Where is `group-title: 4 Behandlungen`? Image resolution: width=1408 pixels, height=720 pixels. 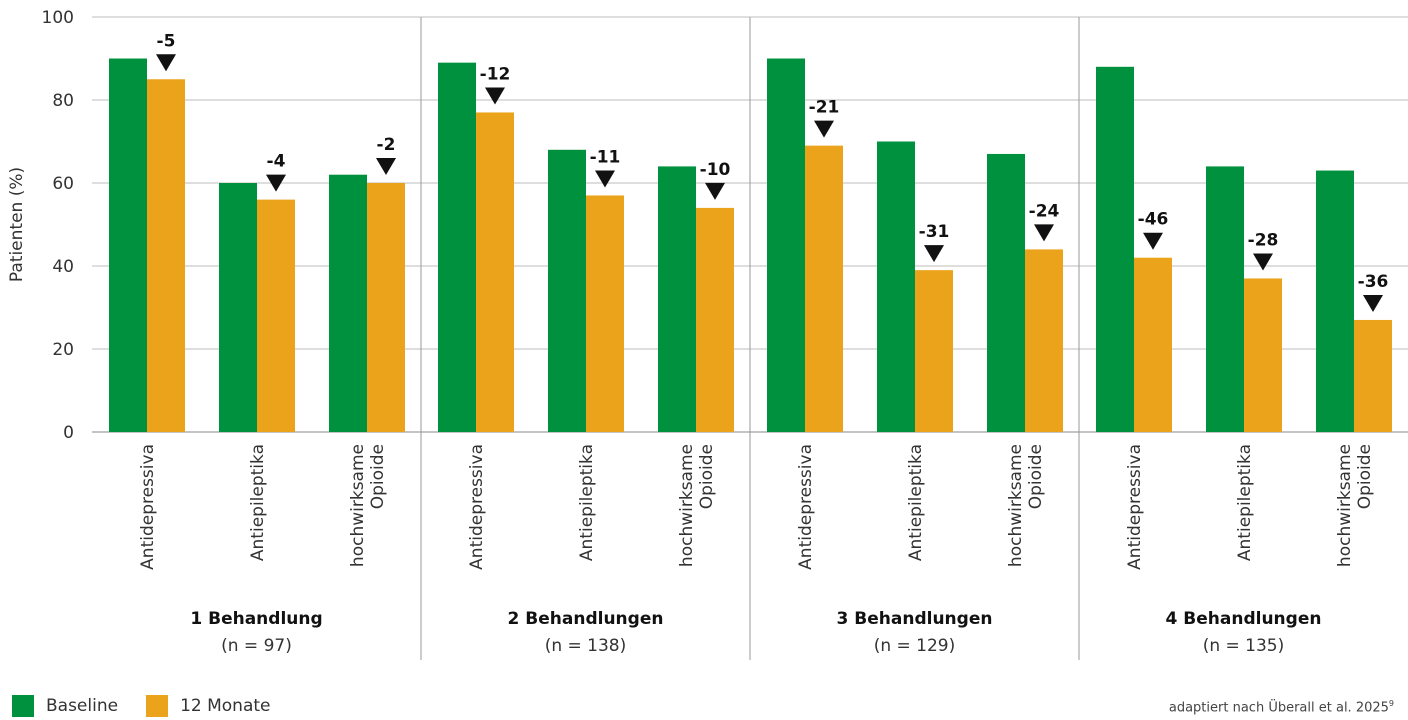 group-title: 4 Behandlungen is located at coordinates (1244, 619).